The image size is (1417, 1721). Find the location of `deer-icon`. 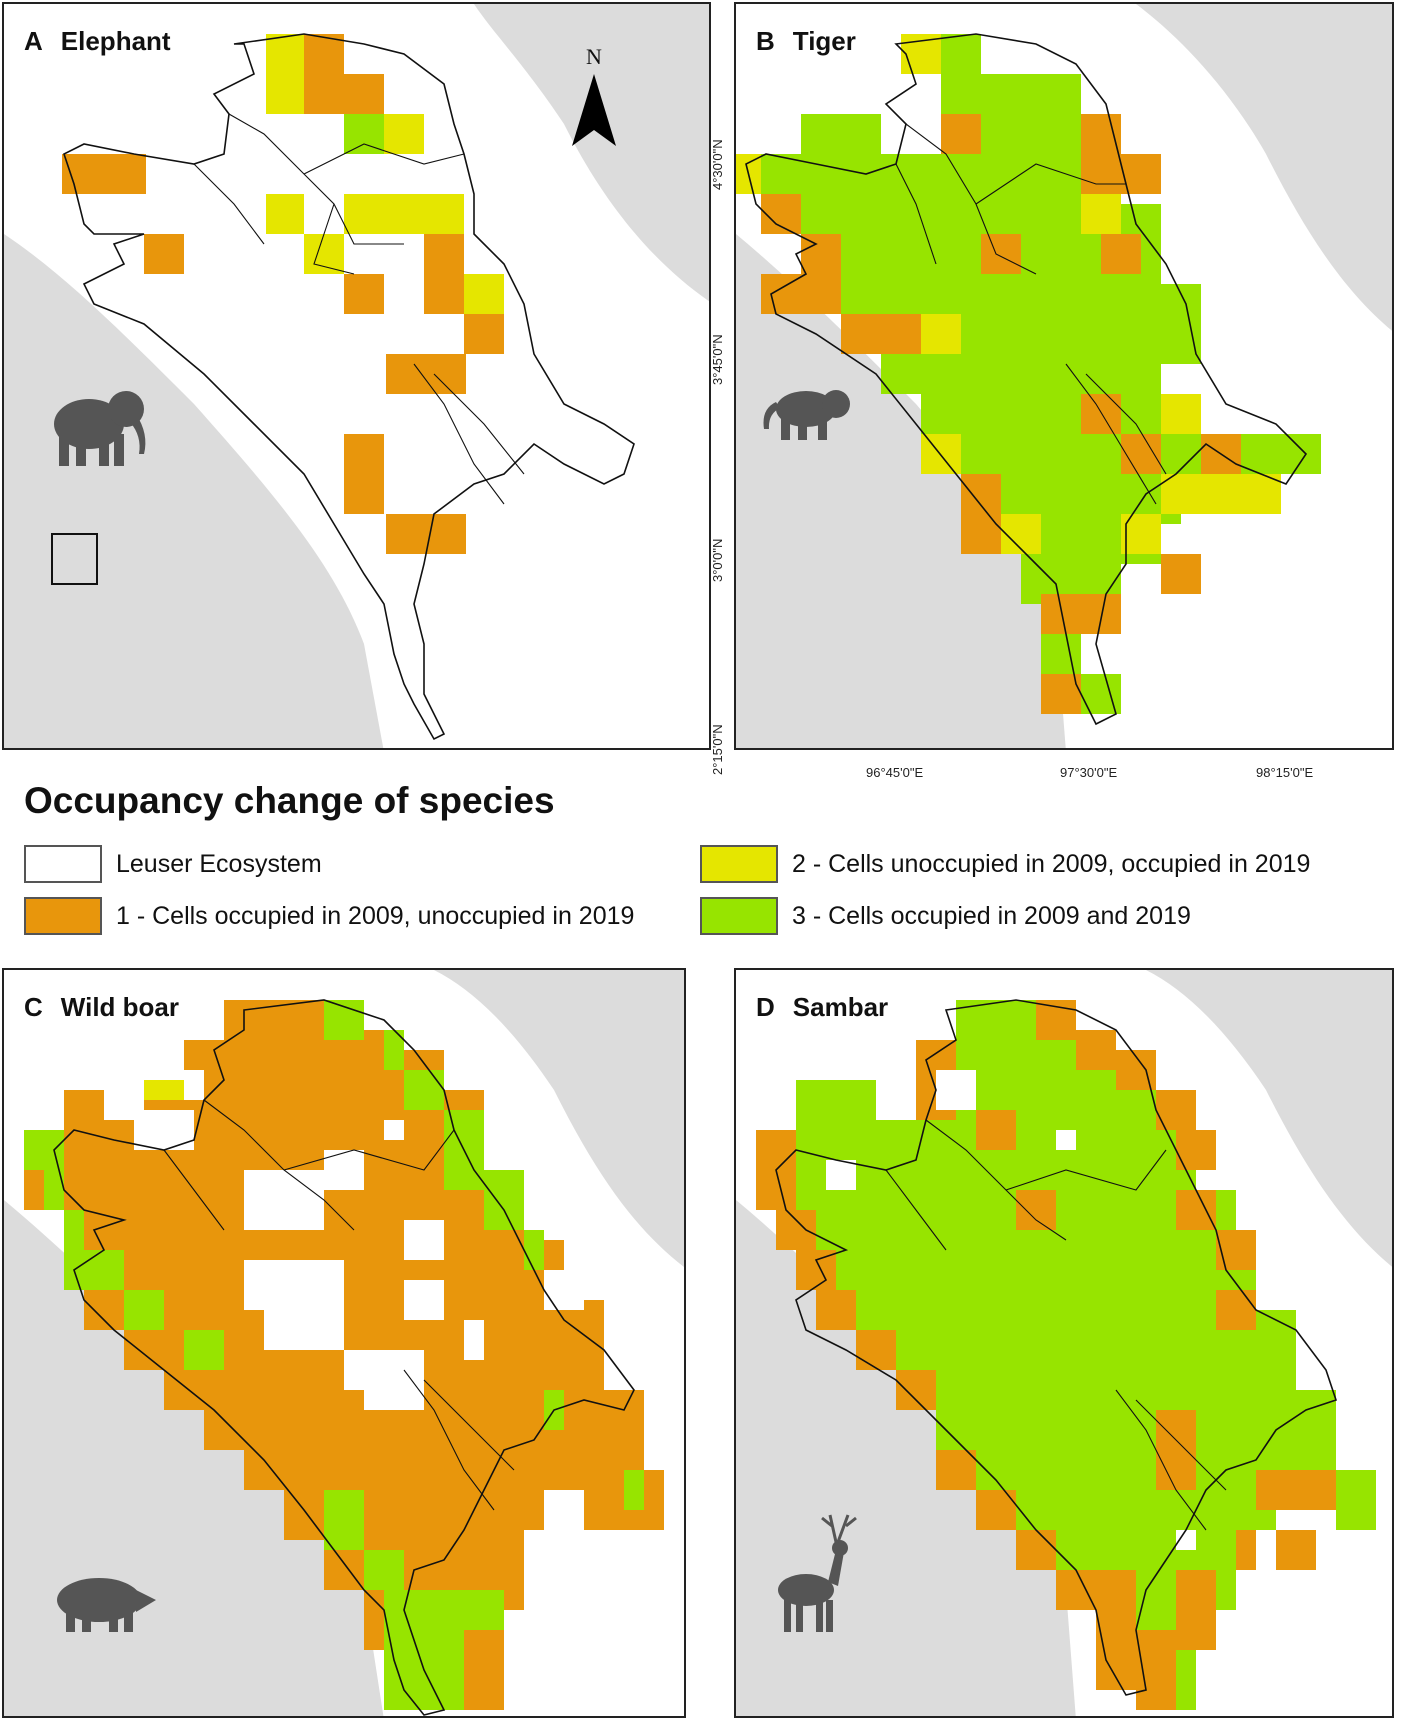

deer-icon is located at coordinates (817, 1573).